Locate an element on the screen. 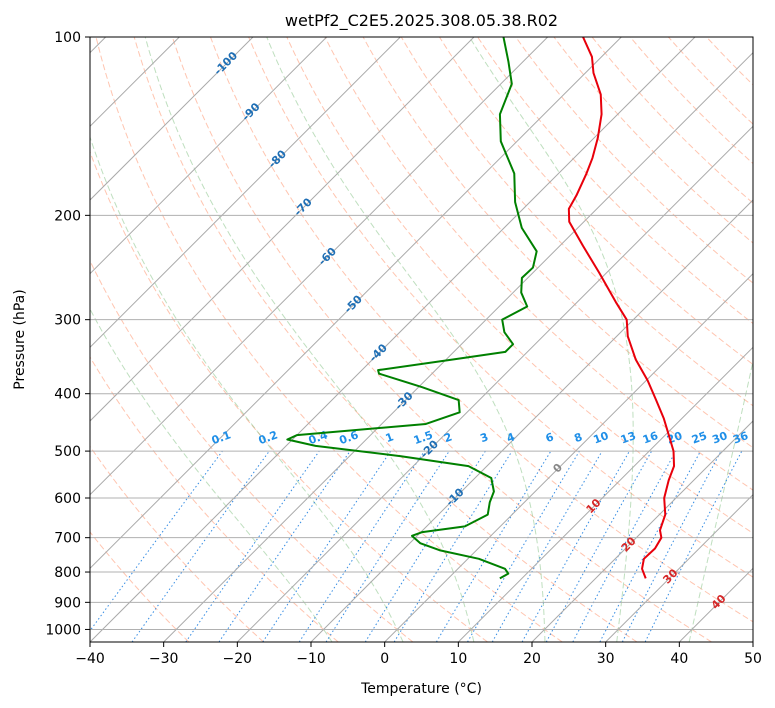 The width and height of the screenshot is (775, 708). y-tick-label: 300 is located at coordinates (67, 321).